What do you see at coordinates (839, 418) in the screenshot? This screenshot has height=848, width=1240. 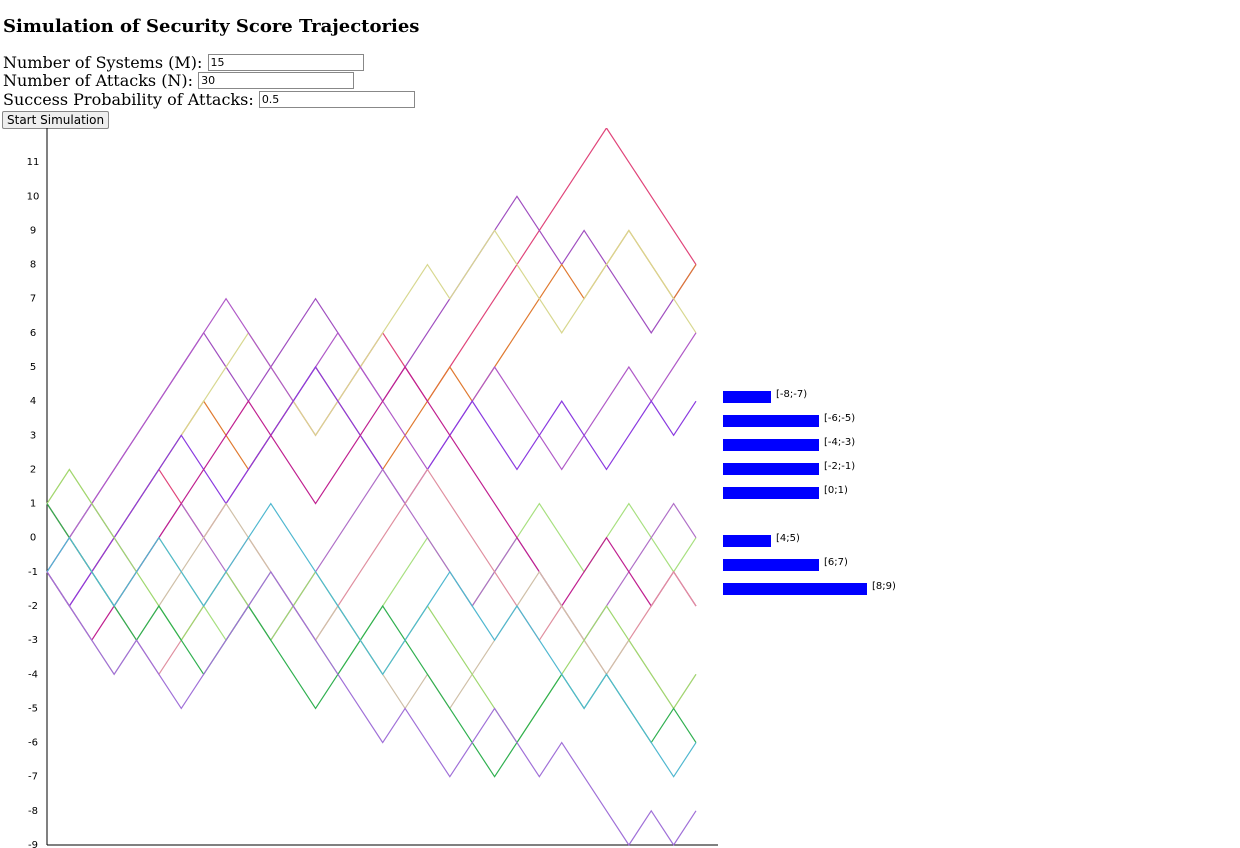 I see `bin-label: [-6;-5)` at bounding box center [839, 418].